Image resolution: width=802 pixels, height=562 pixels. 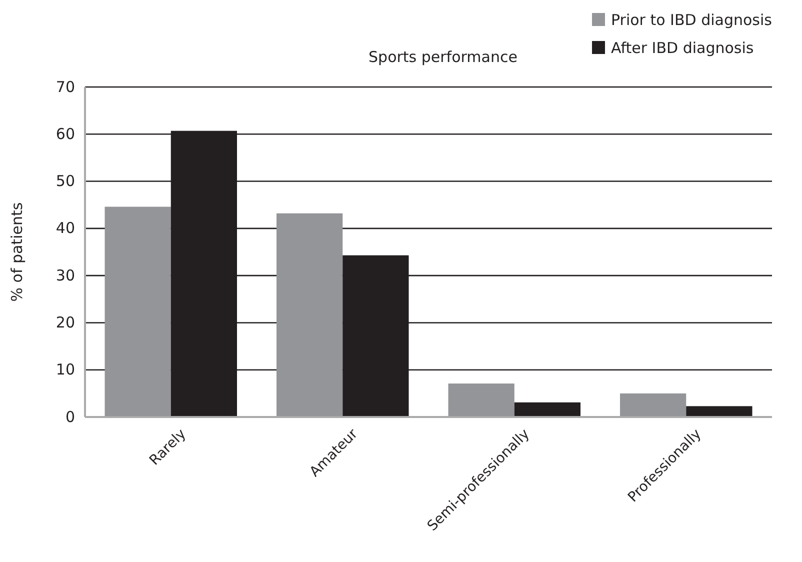 I want to click on chart-title: Sports performance, so click(x=443, y=57).